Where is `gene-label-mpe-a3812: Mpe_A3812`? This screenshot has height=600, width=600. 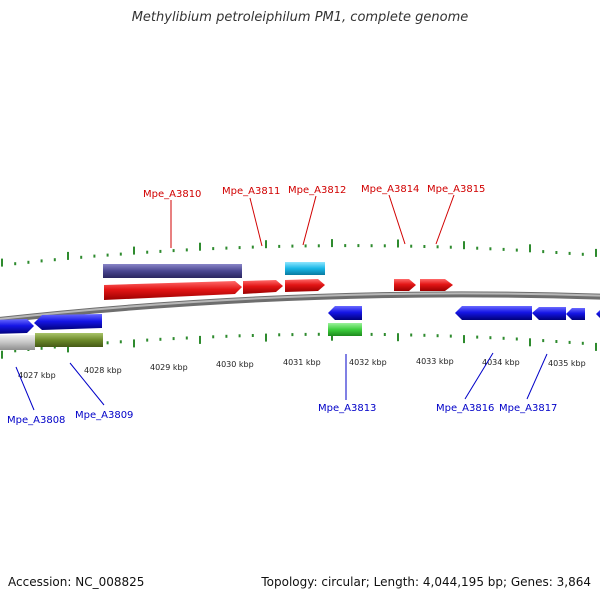
gene-label-mpe-a3812: Mpe_A3812 is located at coordinates (317, 190).